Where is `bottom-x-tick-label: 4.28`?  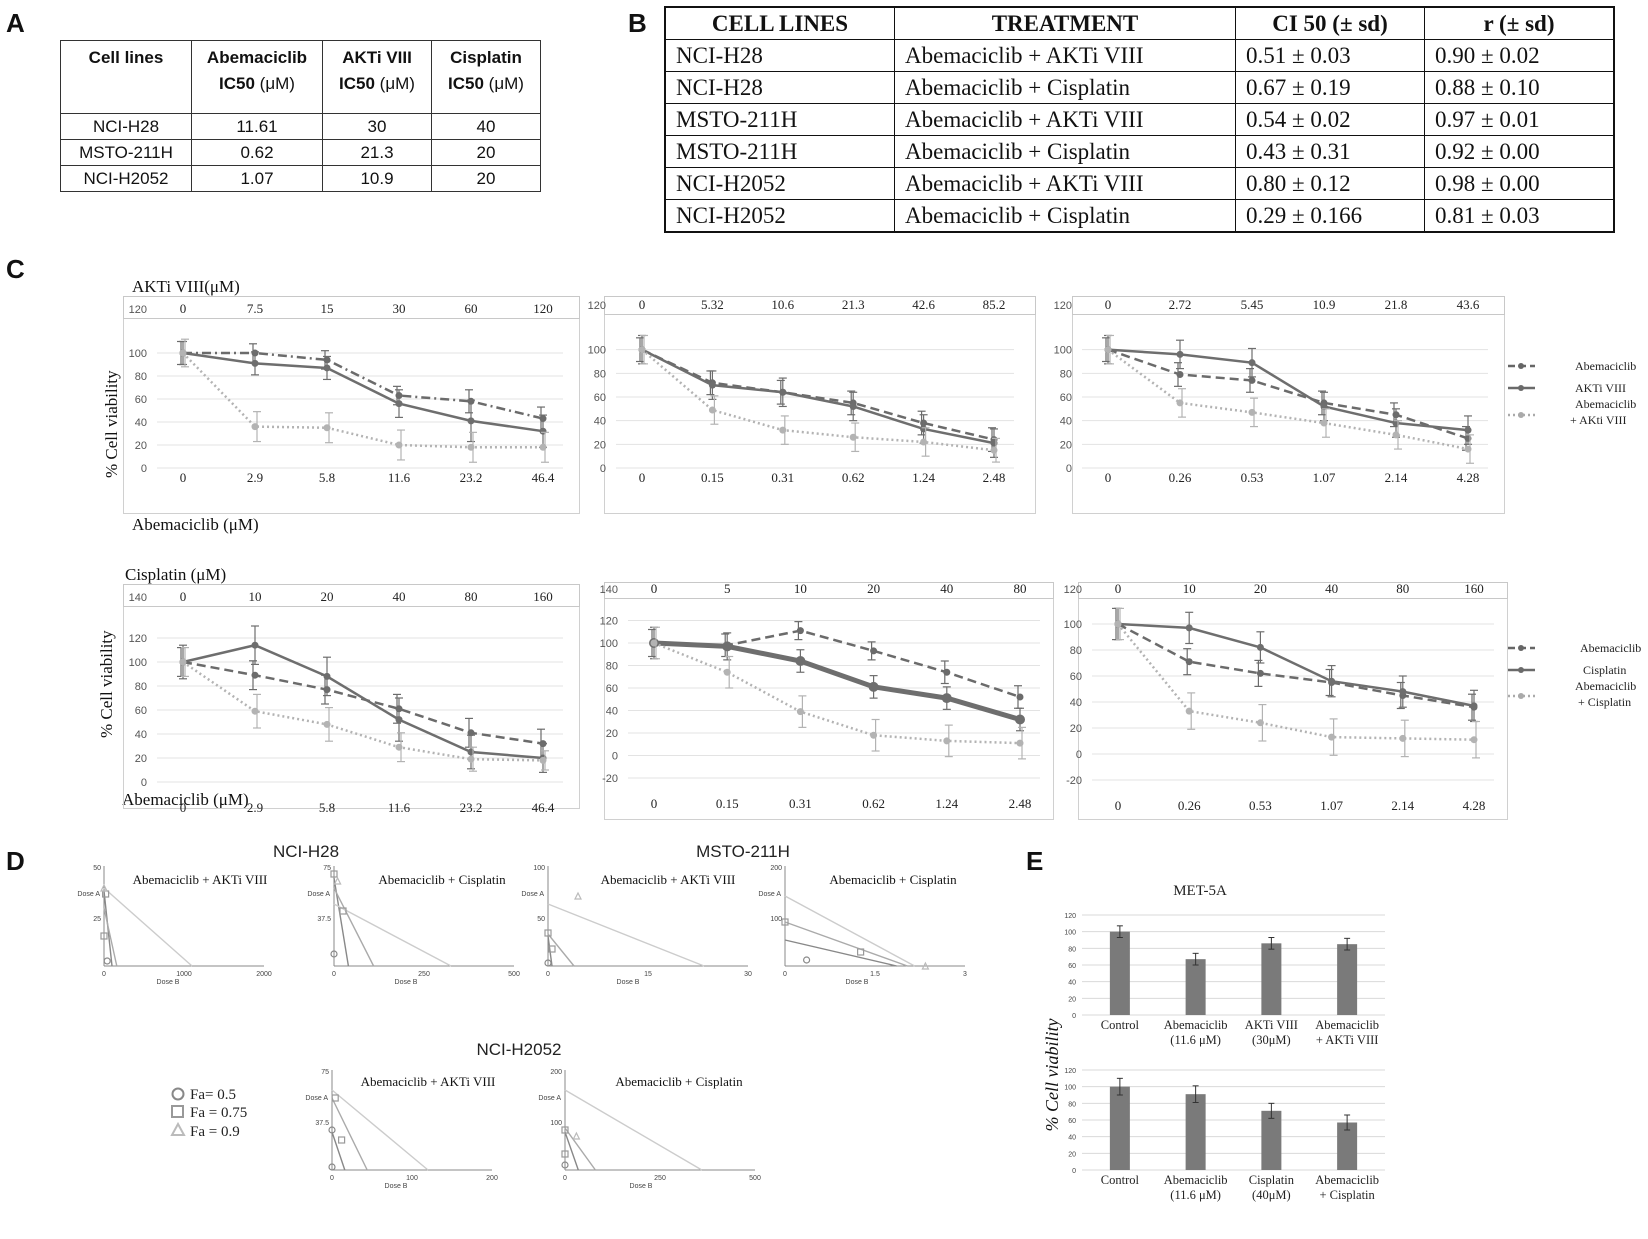
bottom-x-tick-label: 4.28 is located at coordinates (1474, 805).